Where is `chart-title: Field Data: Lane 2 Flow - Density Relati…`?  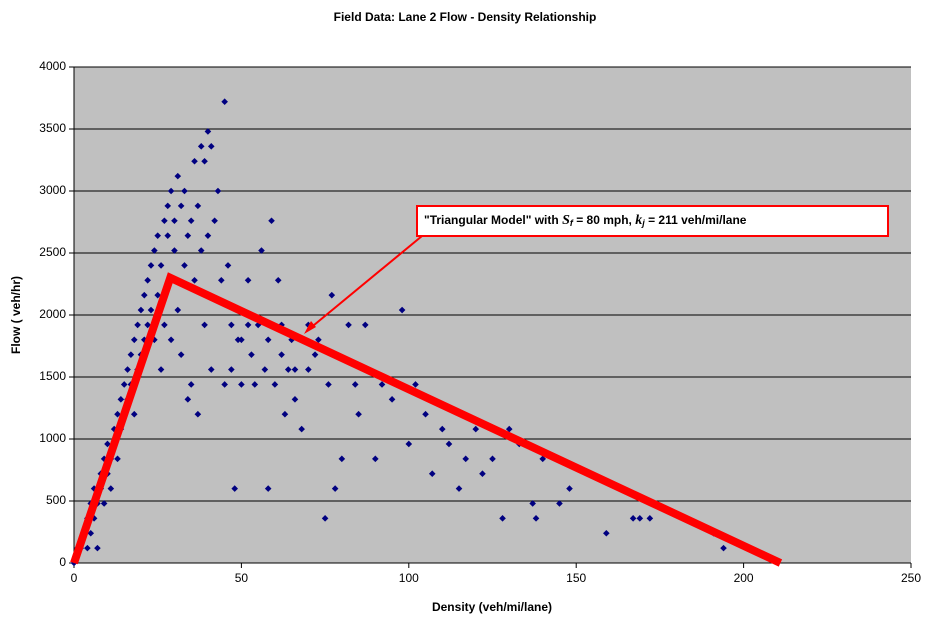
chart-title: Field Data: Lane 2 Flow - Density Relati… is located at coordinates (465, 17).